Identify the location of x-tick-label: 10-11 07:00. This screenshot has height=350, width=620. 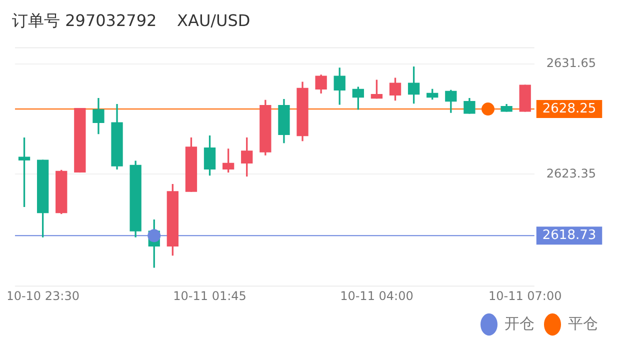
(525, 295).